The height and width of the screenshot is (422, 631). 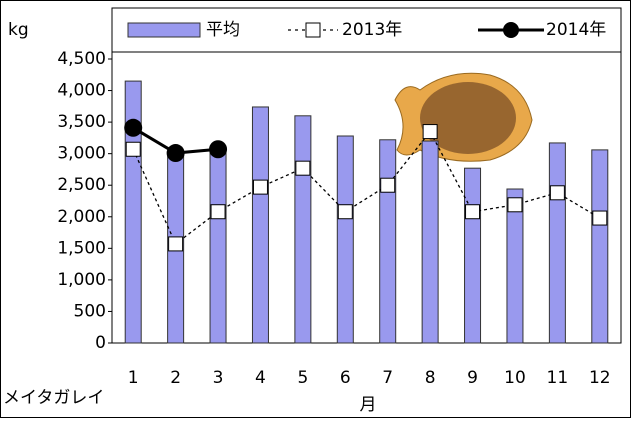 What do you see at coordinates (218, 378) in the screenshot?
I see `x-tick-label: 3` at bounding box center [218, 378].